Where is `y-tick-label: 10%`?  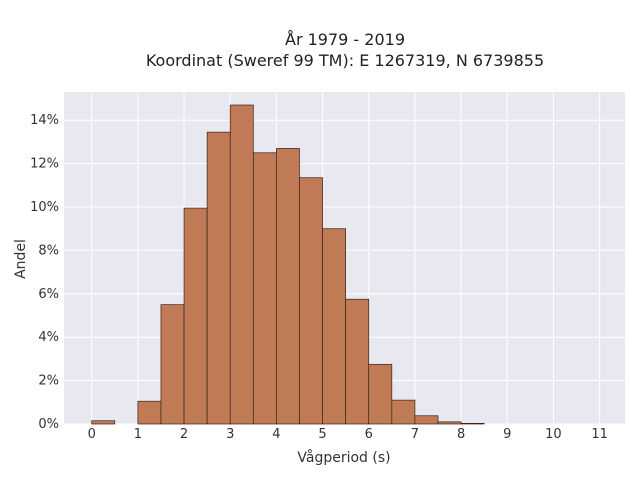
y-tick-label: 10% is located at coordinates (44, 207).